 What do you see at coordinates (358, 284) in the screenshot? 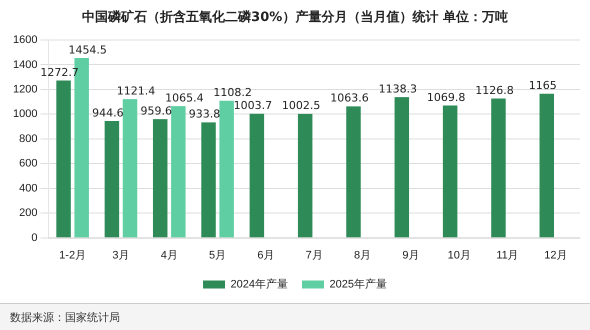
I see `legend-label: 2025年产量` at bounding box center [358, 284].